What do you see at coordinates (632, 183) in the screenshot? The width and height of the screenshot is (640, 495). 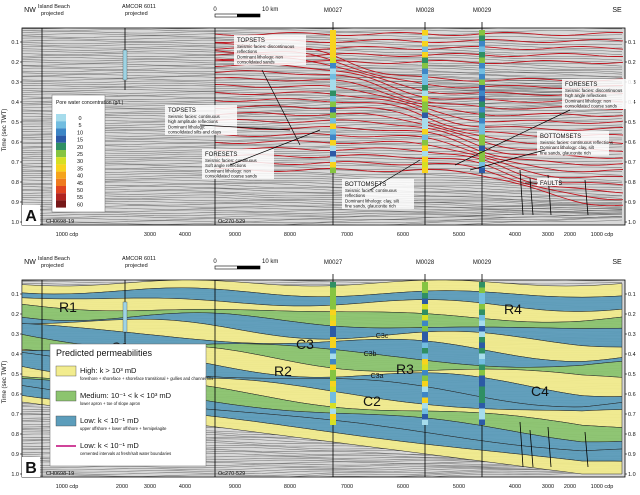 I see `y-tick-label: 0.8` at bounding box center [632, 183].